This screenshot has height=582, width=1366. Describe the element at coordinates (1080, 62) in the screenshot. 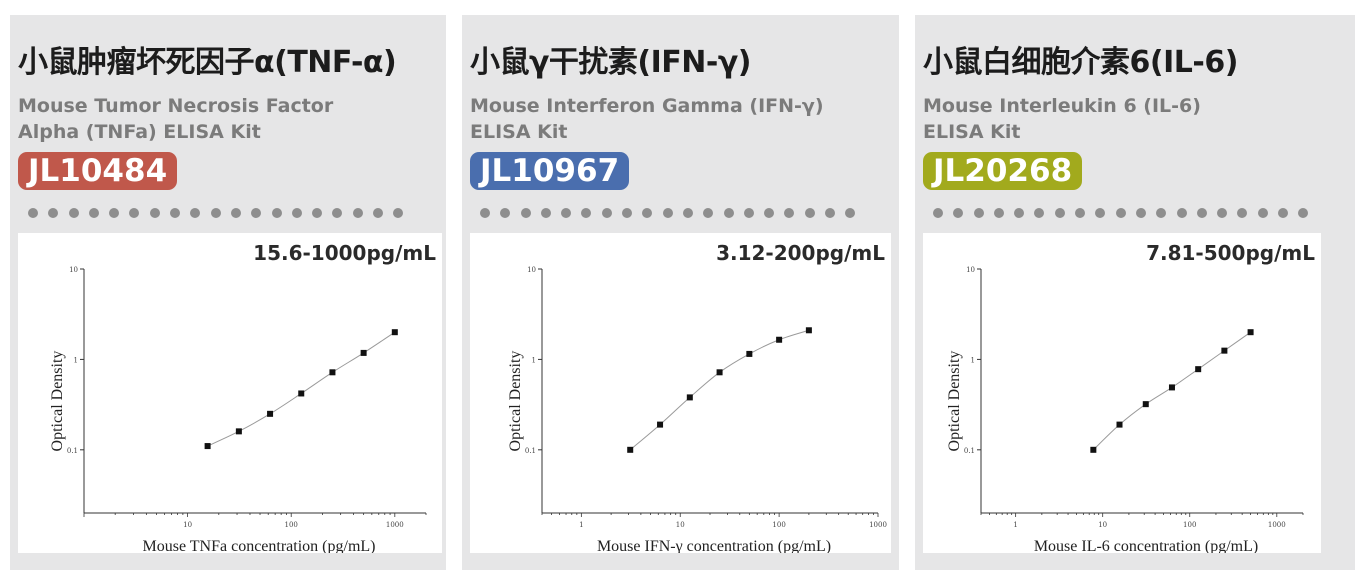

I see `card-title: 小鼠白细胞介素6(IL-6)` at that location.